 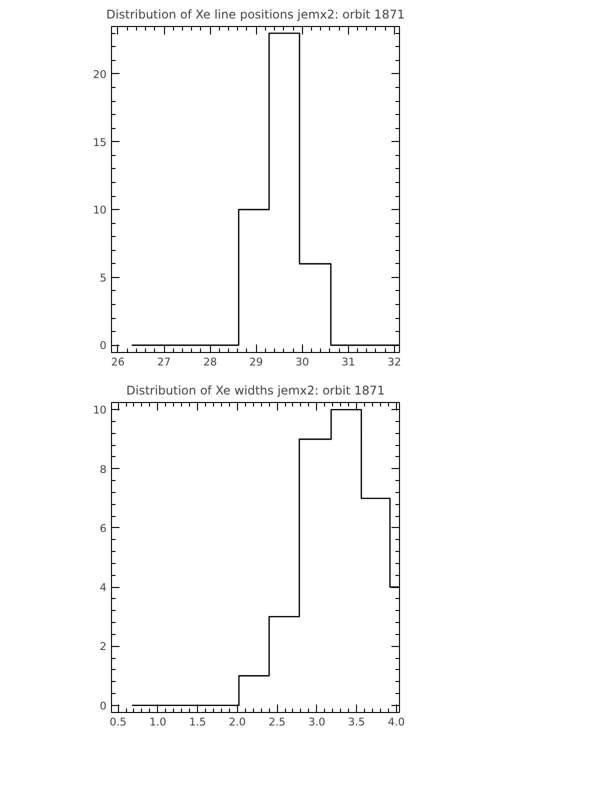 What do you see at coordinates (103, 277) in the screenshot?
I see `y-tick-label: 5` at bounding box center [103, 277].